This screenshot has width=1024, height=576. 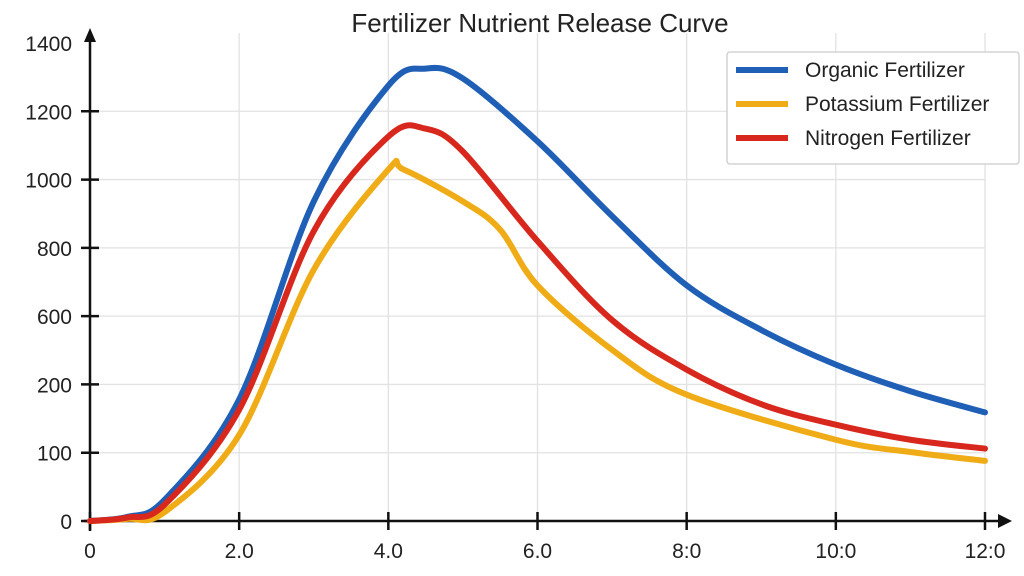 What do you see at coordinates (54, 249) in the screenshot?
I see `y-tick-label: 800` at bounding box center [54, 249].